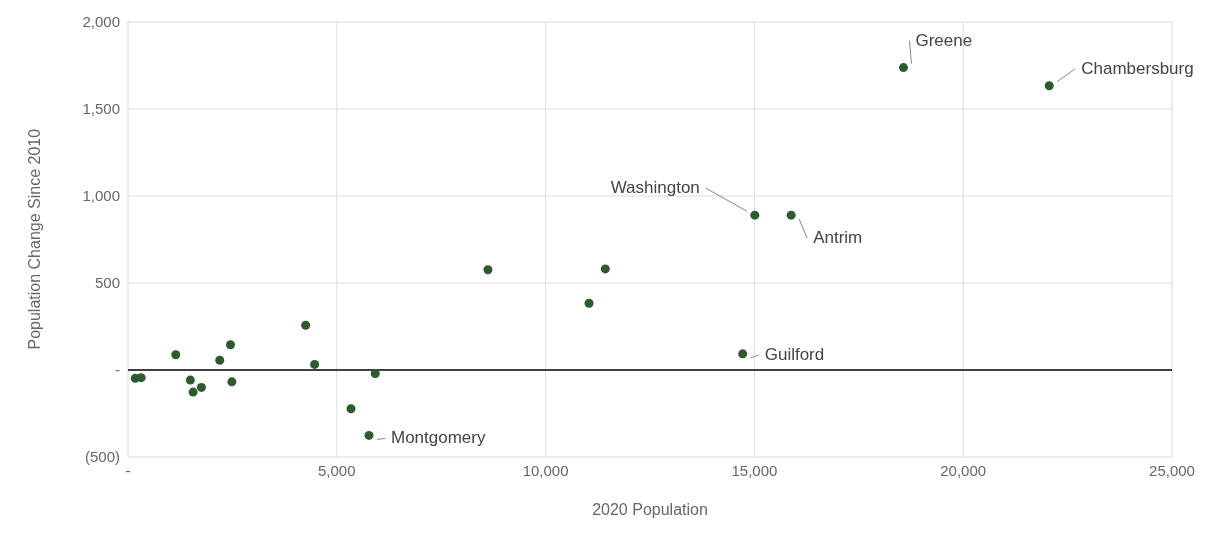  Describe the element at coordinates (117, 370) in the screenshot. I see `y-tick-label: -` at that location.